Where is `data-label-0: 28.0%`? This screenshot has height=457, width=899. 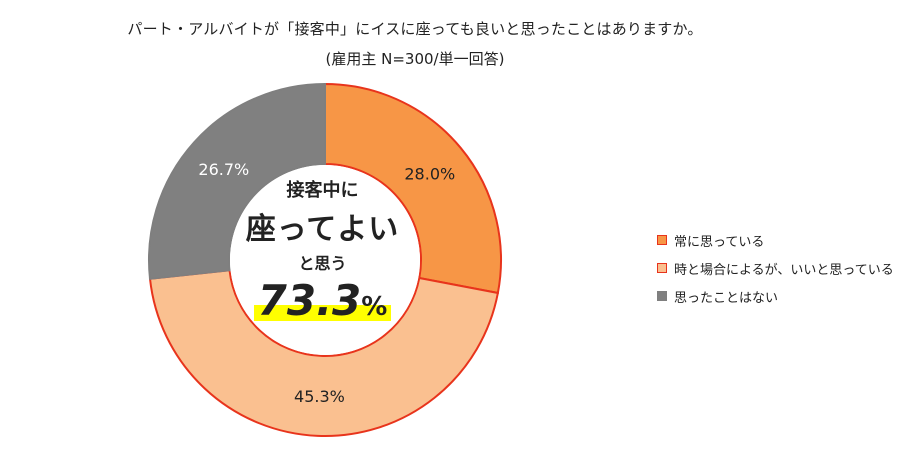
data-label-0: 28.0% is located at coordinates (429, 173).